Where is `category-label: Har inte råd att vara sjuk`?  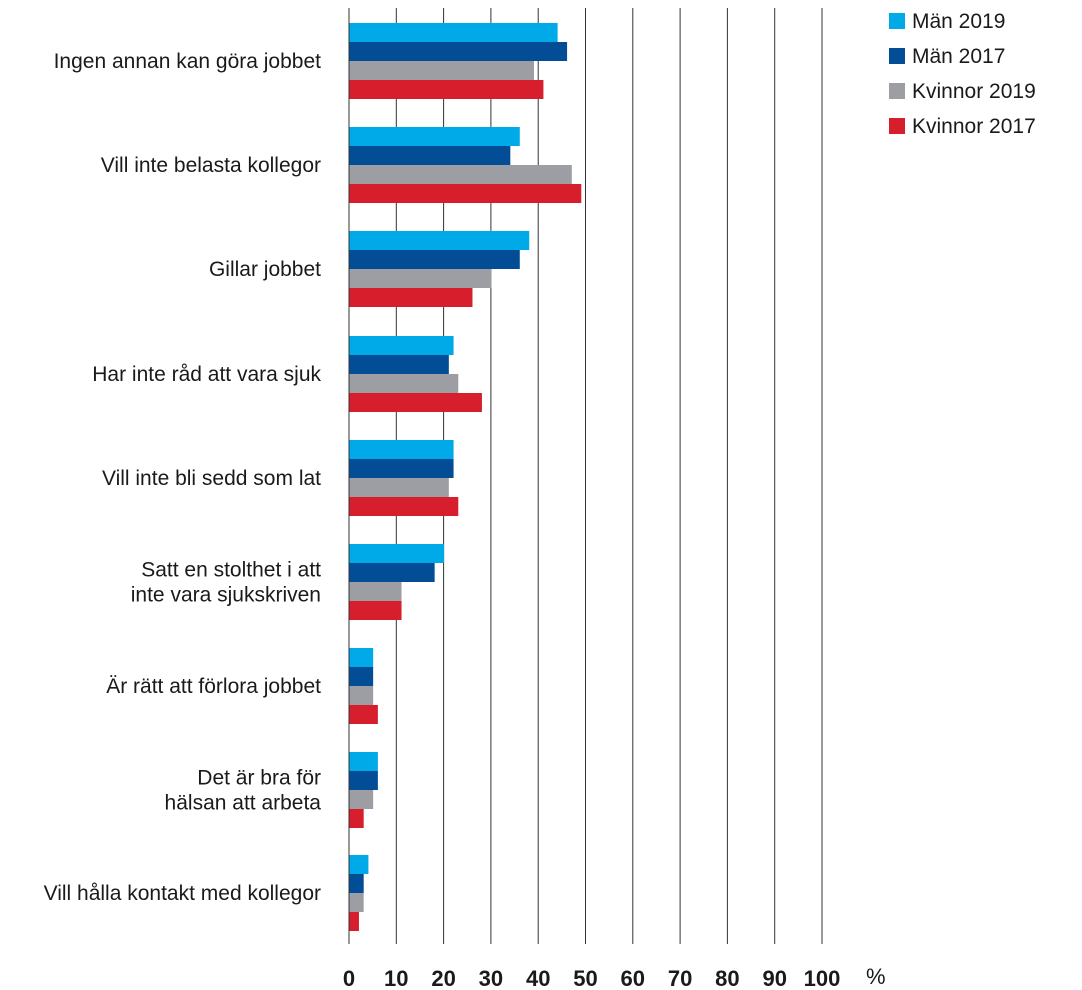
category-label: Har inte råd att vara sjuk is located at coordinates (206, 374).